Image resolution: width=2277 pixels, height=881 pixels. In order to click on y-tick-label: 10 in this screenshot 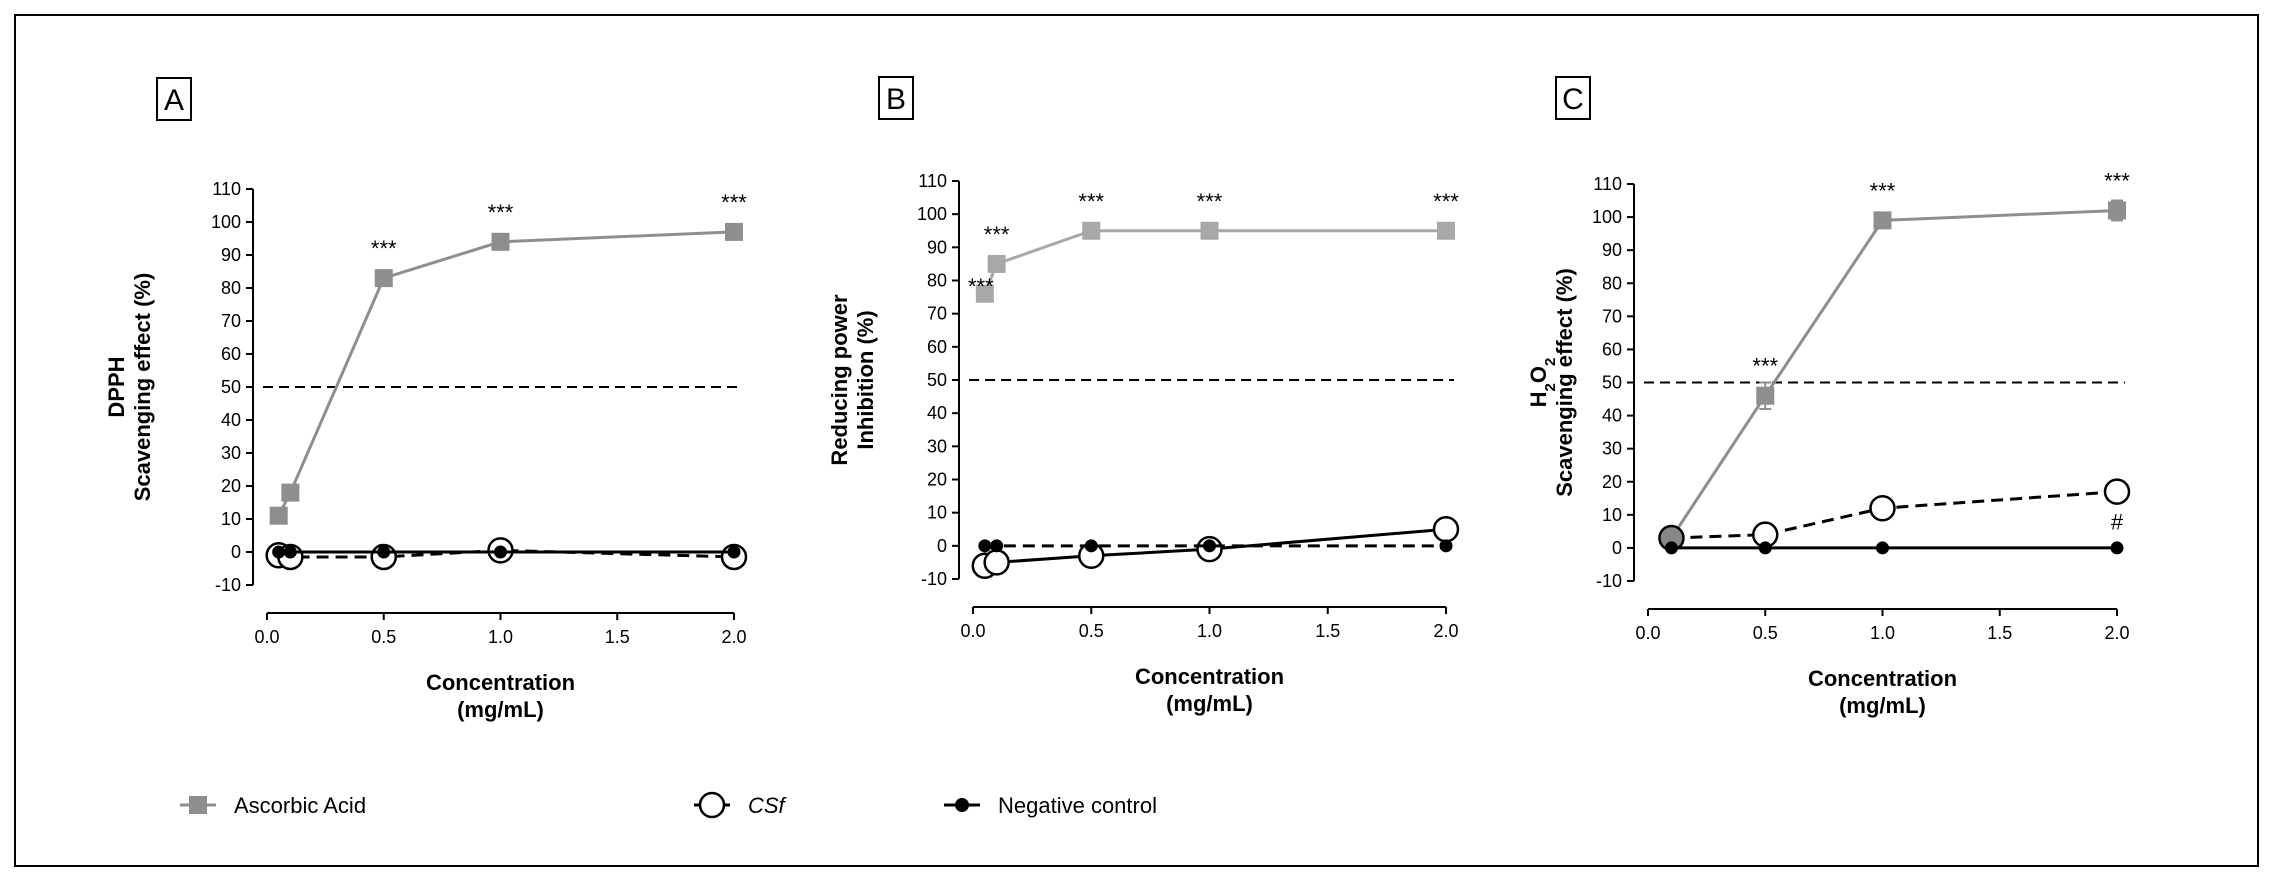, I will do `click(1612, 515)`.